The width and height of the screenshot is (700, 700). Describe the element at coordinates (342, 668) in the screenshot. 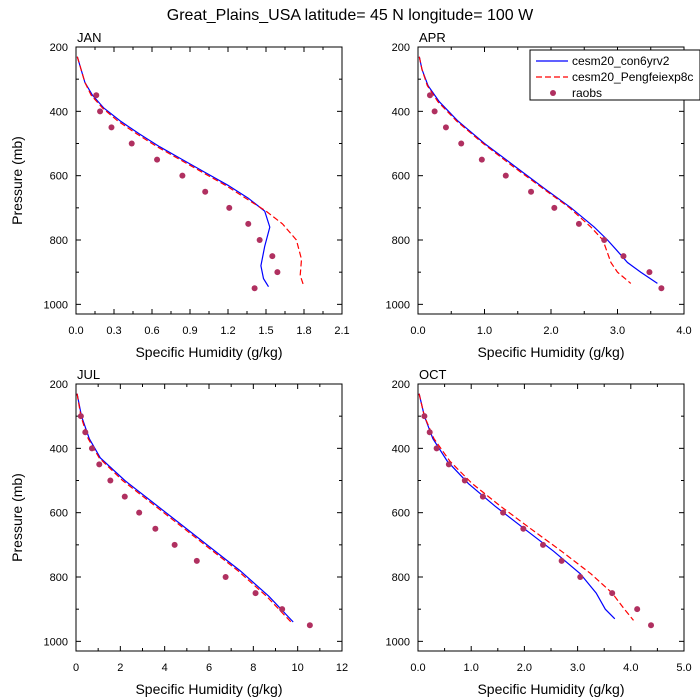

I see `x-tick-label: 12` at that location.